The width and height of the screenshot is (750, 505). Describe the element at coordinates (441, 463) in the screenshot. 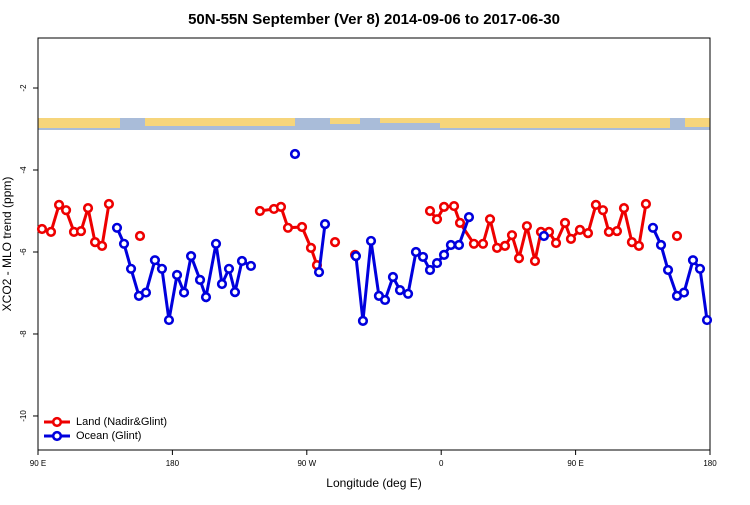

I see `x-tick-label: 0` at that location.